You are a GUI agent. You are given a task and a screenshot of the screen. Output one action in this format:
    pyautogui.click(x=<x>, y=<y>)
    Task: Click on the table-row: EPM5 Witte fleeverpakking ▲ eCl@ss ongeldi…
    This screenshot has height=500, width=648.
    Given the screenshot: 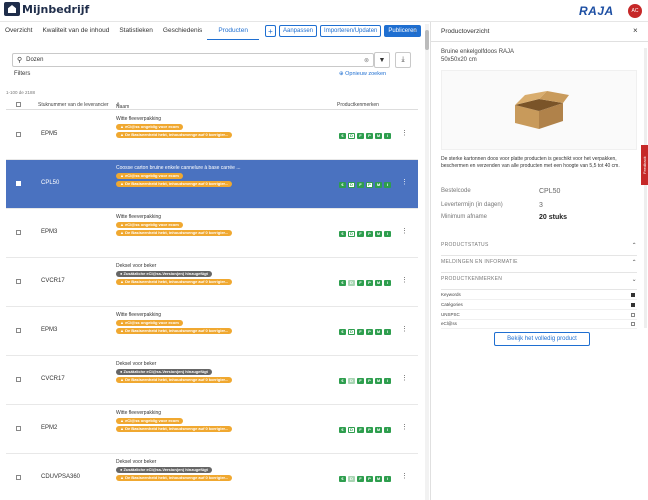 What is the action you would take?
    pyautogui.click(x=212, y=135)
    